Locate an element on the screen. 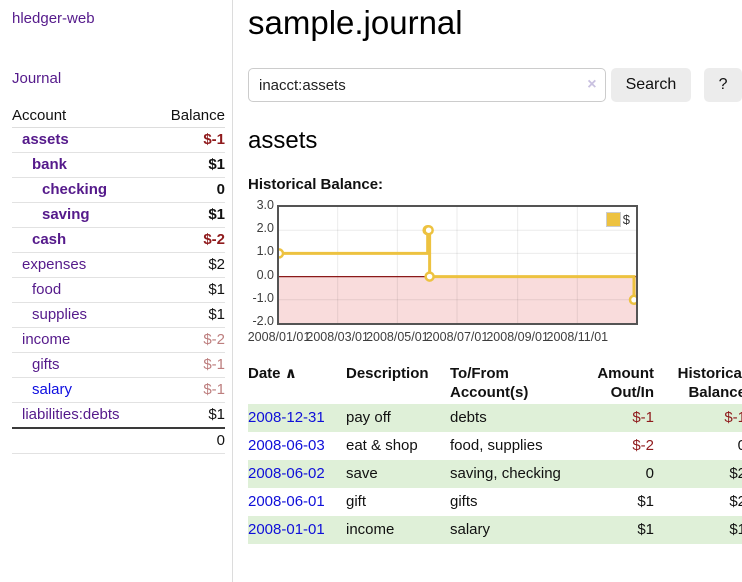 This screenshot has height=582, width=742. transaction-description: save is located at coordinates (362, 473).